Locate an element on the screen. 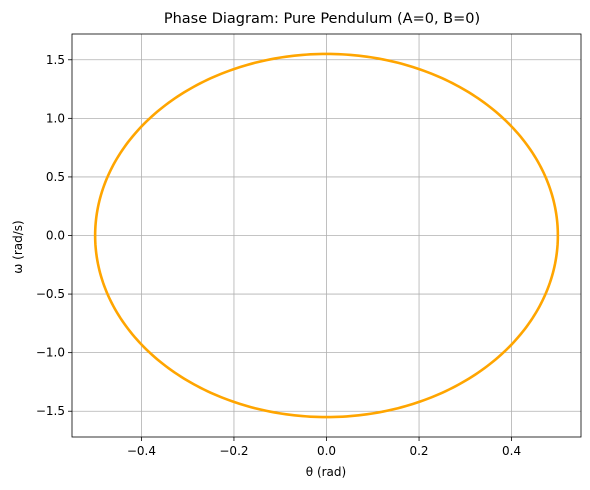  x-axis-ticks: −0.4 −0.2 0.0 0.2 0.4 is located at coordinates (324, 447).